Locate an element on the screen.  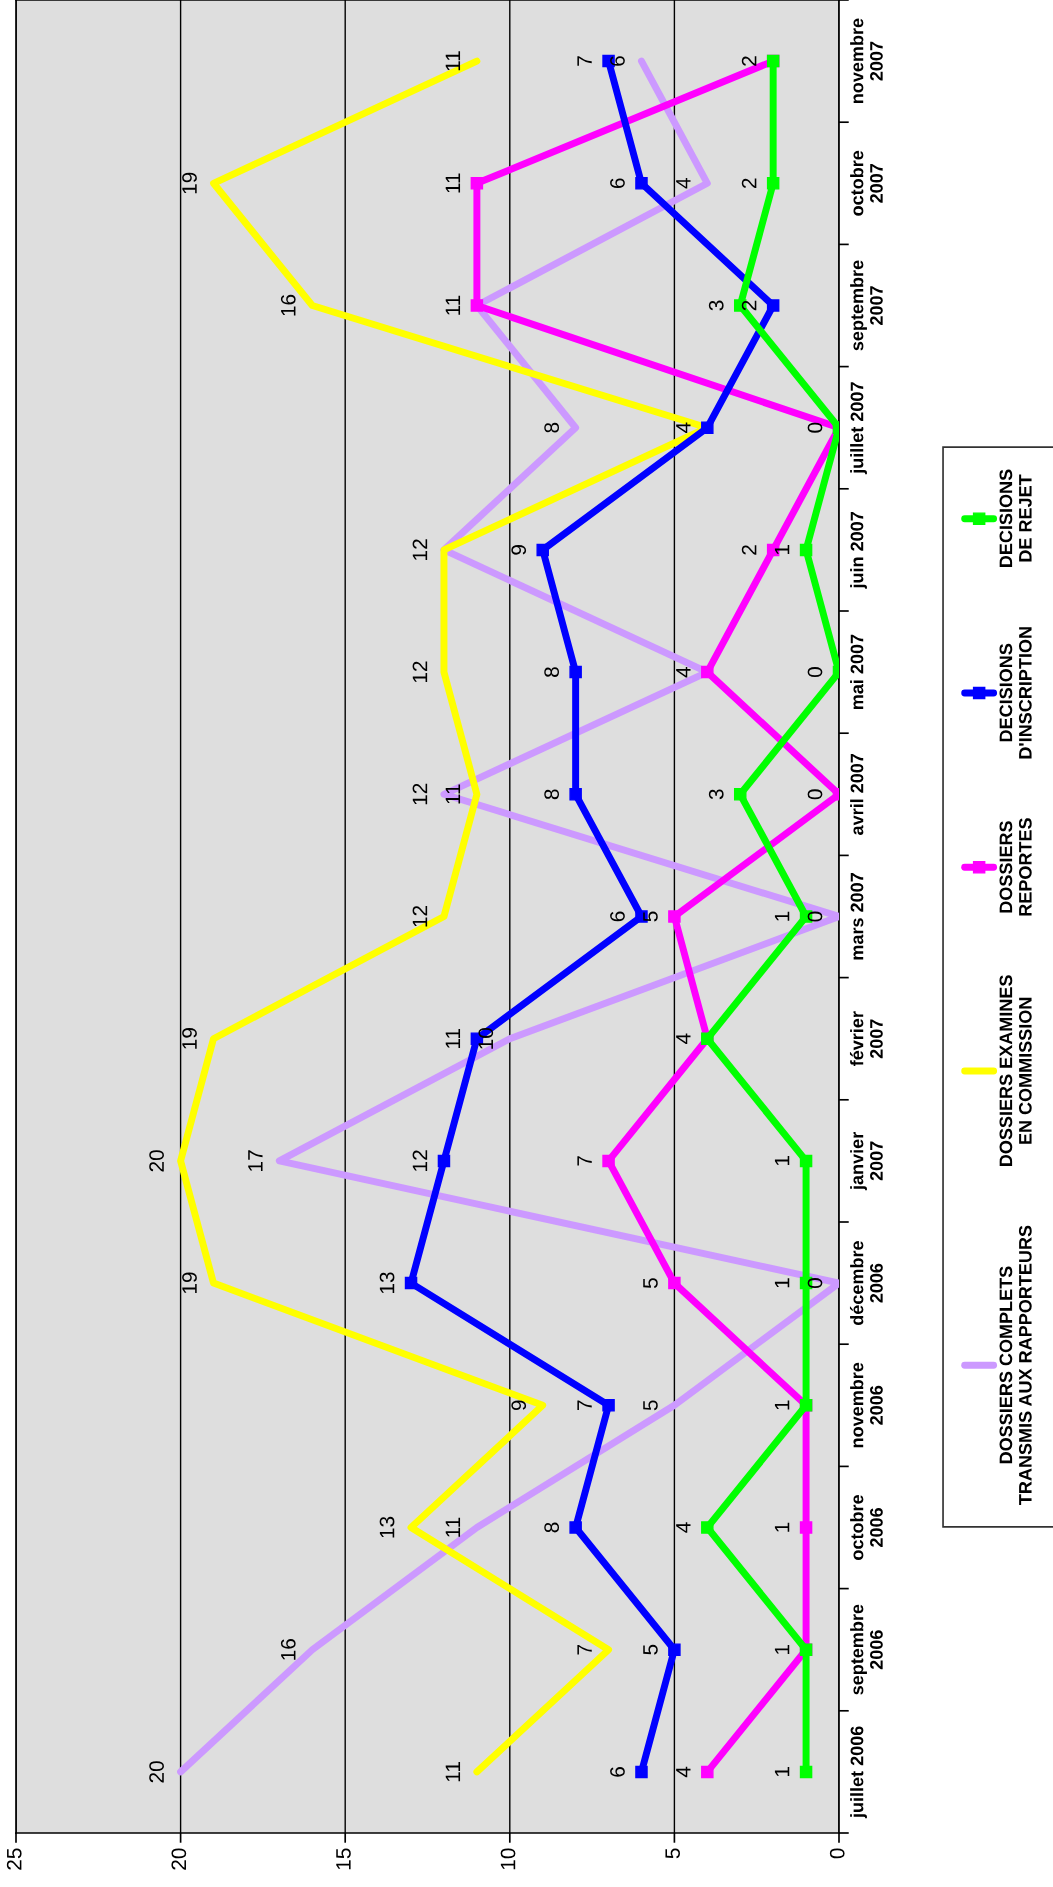
y-tick-label: janvier 2007 is located at coordinates (866, 1161).